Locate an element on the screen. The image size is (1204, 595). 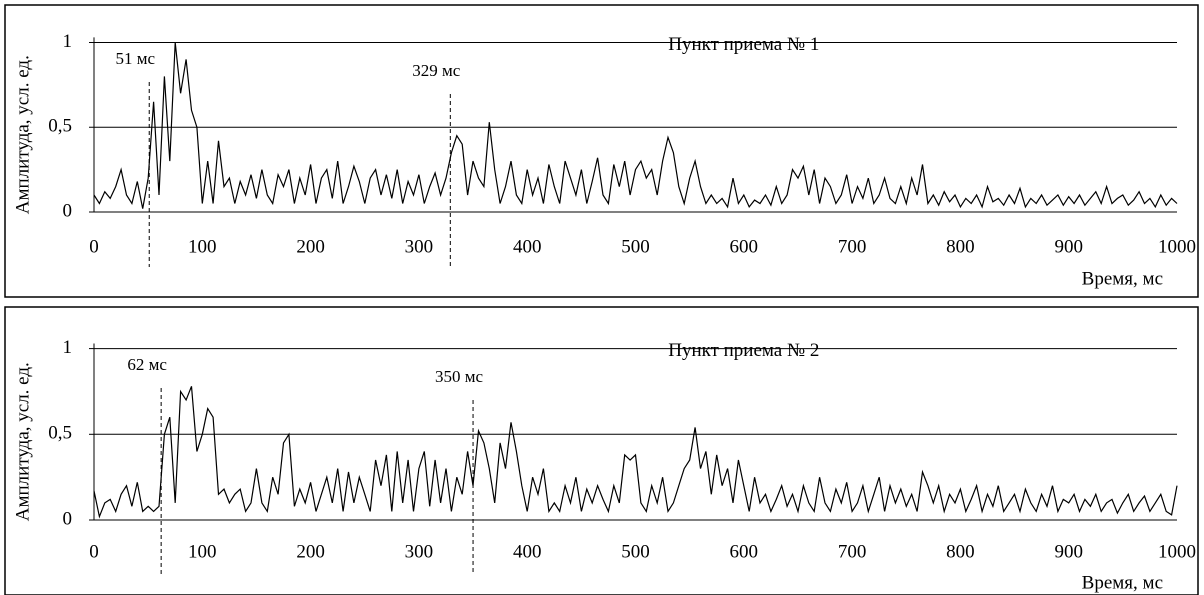
annotation-label: 51 мс is located at coordinates (135, 58).